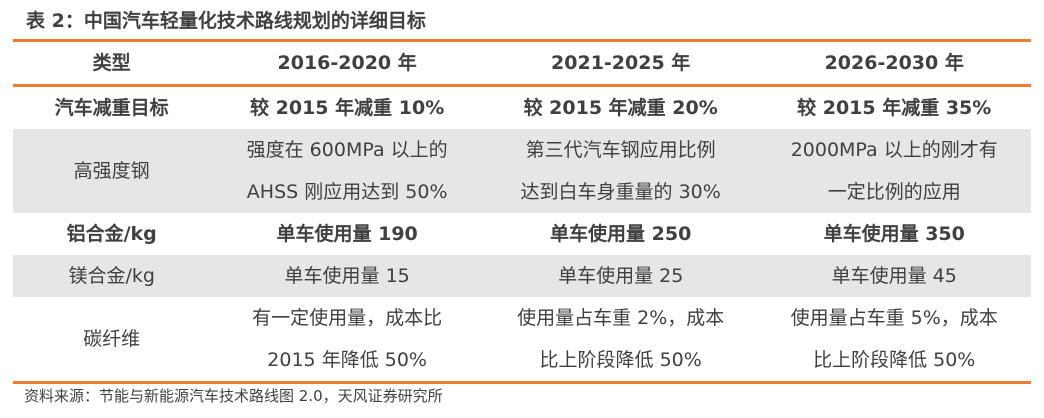 The image size is (1044, 418). What do you see at coordinates (347, 234) in the screenshot?
I see `cell: 单车使用量 190` at bounding box center [347, 234].